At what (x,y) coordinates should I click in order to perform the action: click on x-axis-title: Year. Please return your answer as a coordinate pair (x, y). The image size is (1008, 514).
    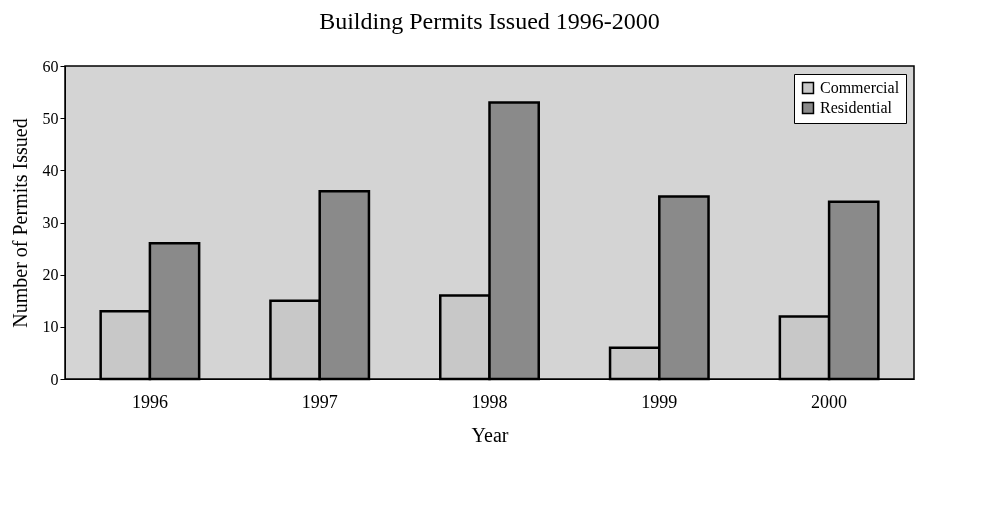
    Looking at the image, I should click on (490, 434).